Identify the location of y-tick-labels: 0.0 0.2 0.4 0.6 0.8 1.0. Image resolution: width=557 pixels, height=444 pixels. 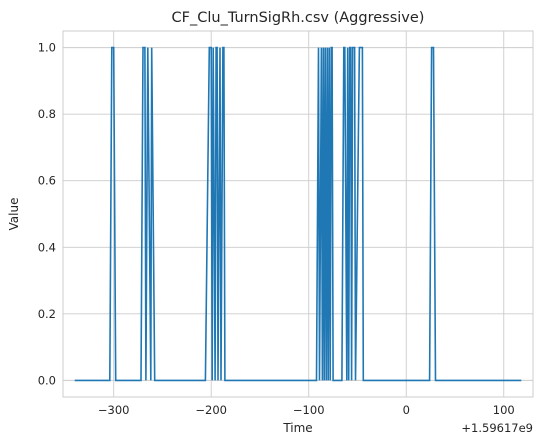
(47, 214).